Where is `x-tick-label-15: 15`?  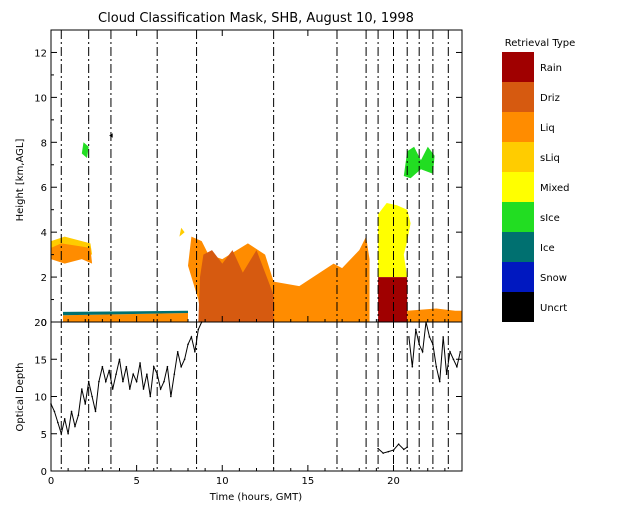
x-tick-label-15: 15 is located at coordinates (308, 481).